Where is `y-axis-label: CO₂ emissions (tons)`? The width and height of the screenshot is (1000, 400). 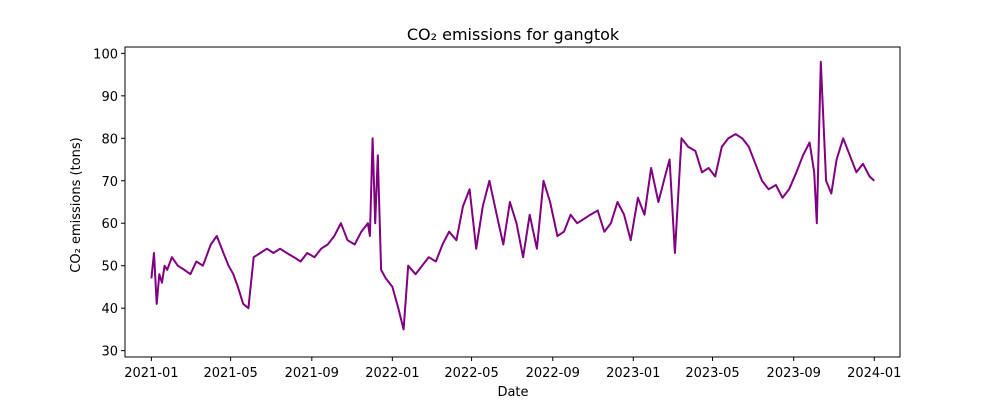 y-axis-label: CO₂ emissions (tons) is located at coordinates (76, 204).